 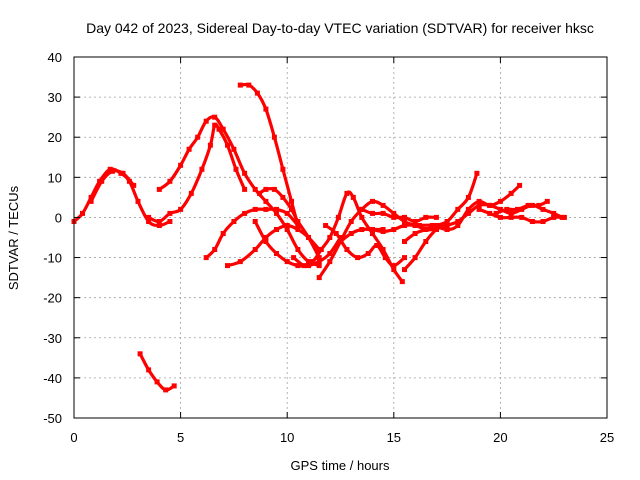 I want to click on x-tick-label: 20, so click(x=500, y=437).